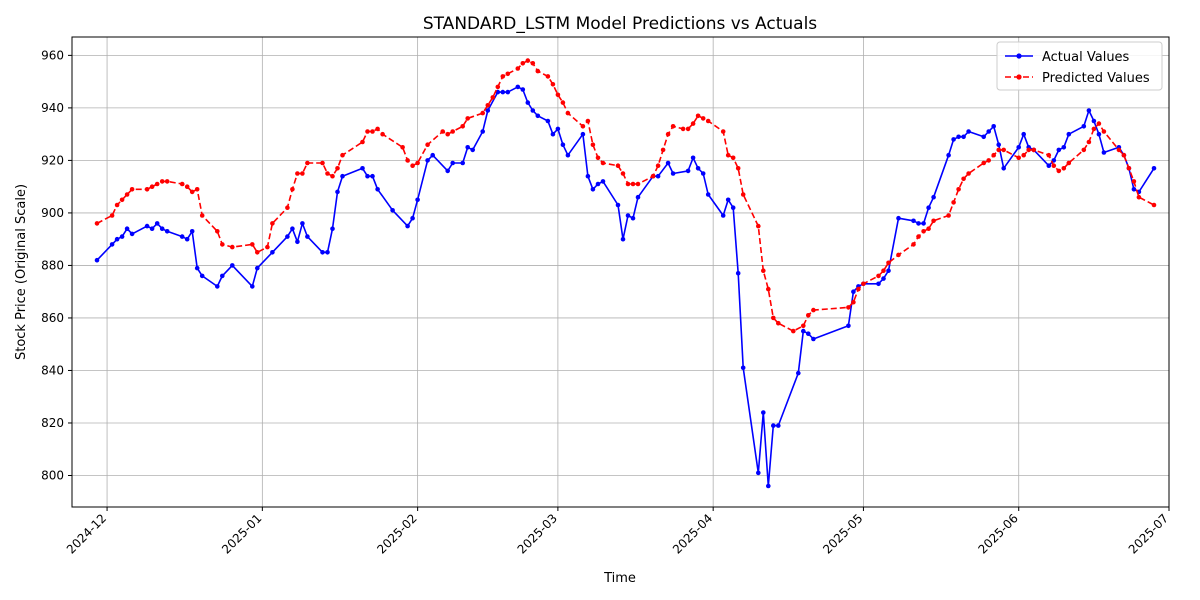 The image size is (1200, 600). I want to click on legend-predicted-marker, so click(1019, 77).